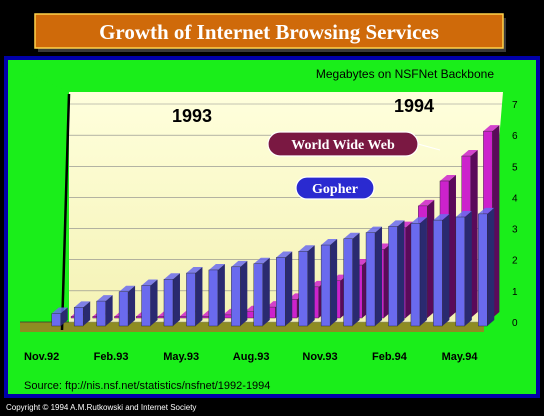 This screenshot has height=416, width=544. What do you see at coordinates (181, 357) in the screenshot?
I see `x-tick-label: May.93` at bounding box center [181, 357].